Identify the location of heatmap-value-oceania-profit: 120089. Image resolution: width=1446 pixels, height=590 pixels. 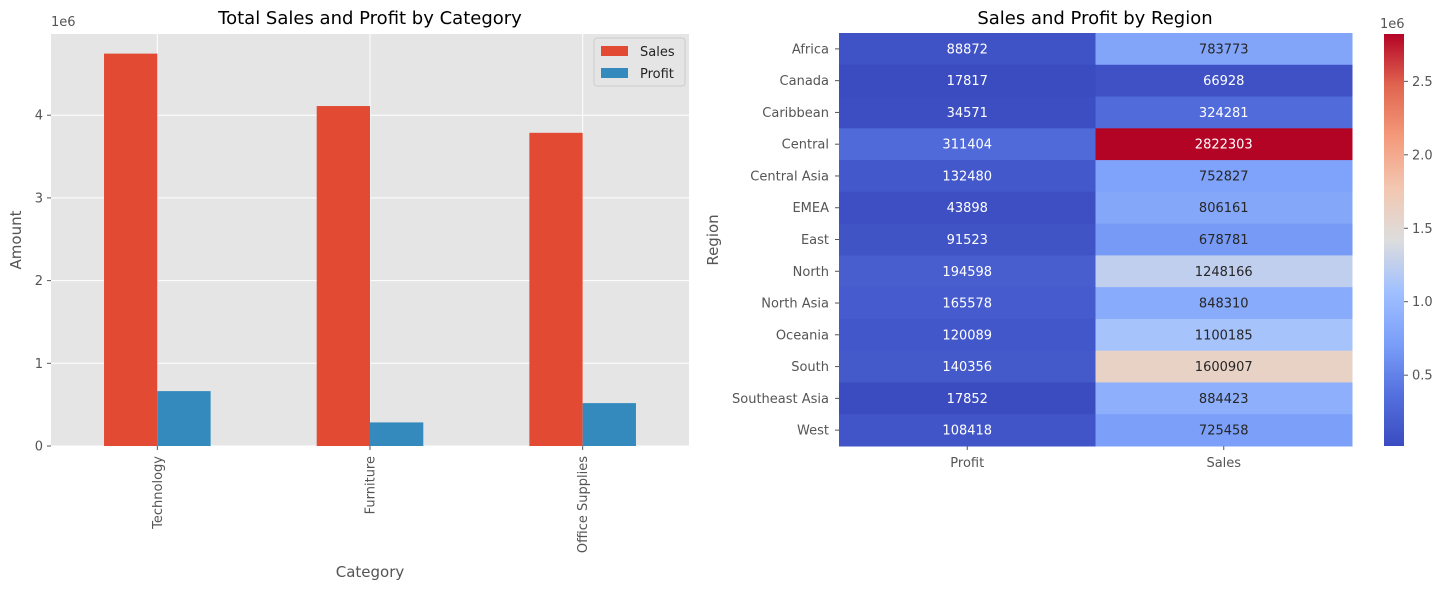
(967, 335).